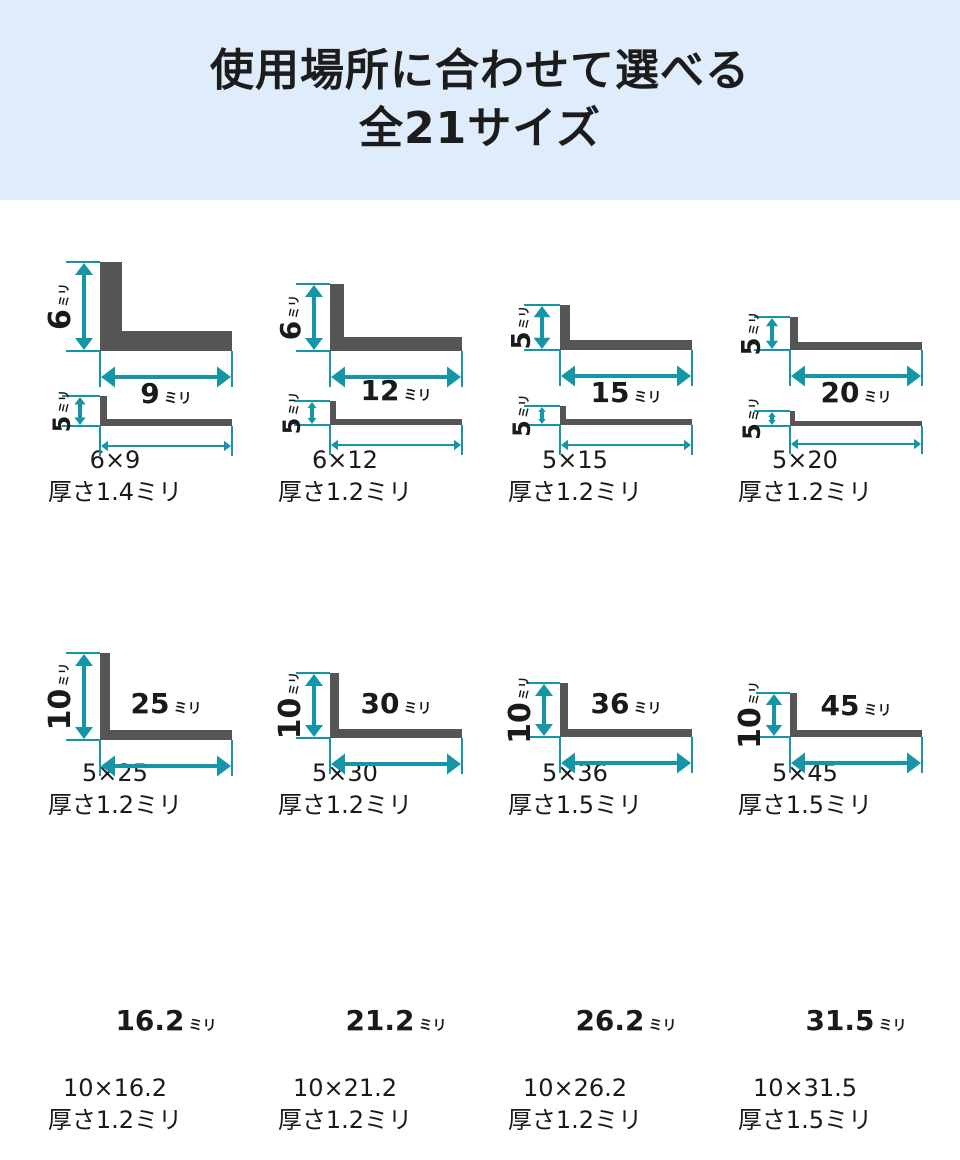 The width and height of the screenshot is (960, 1160). I want to click on size-caption: 5×20, so click(805, 460).